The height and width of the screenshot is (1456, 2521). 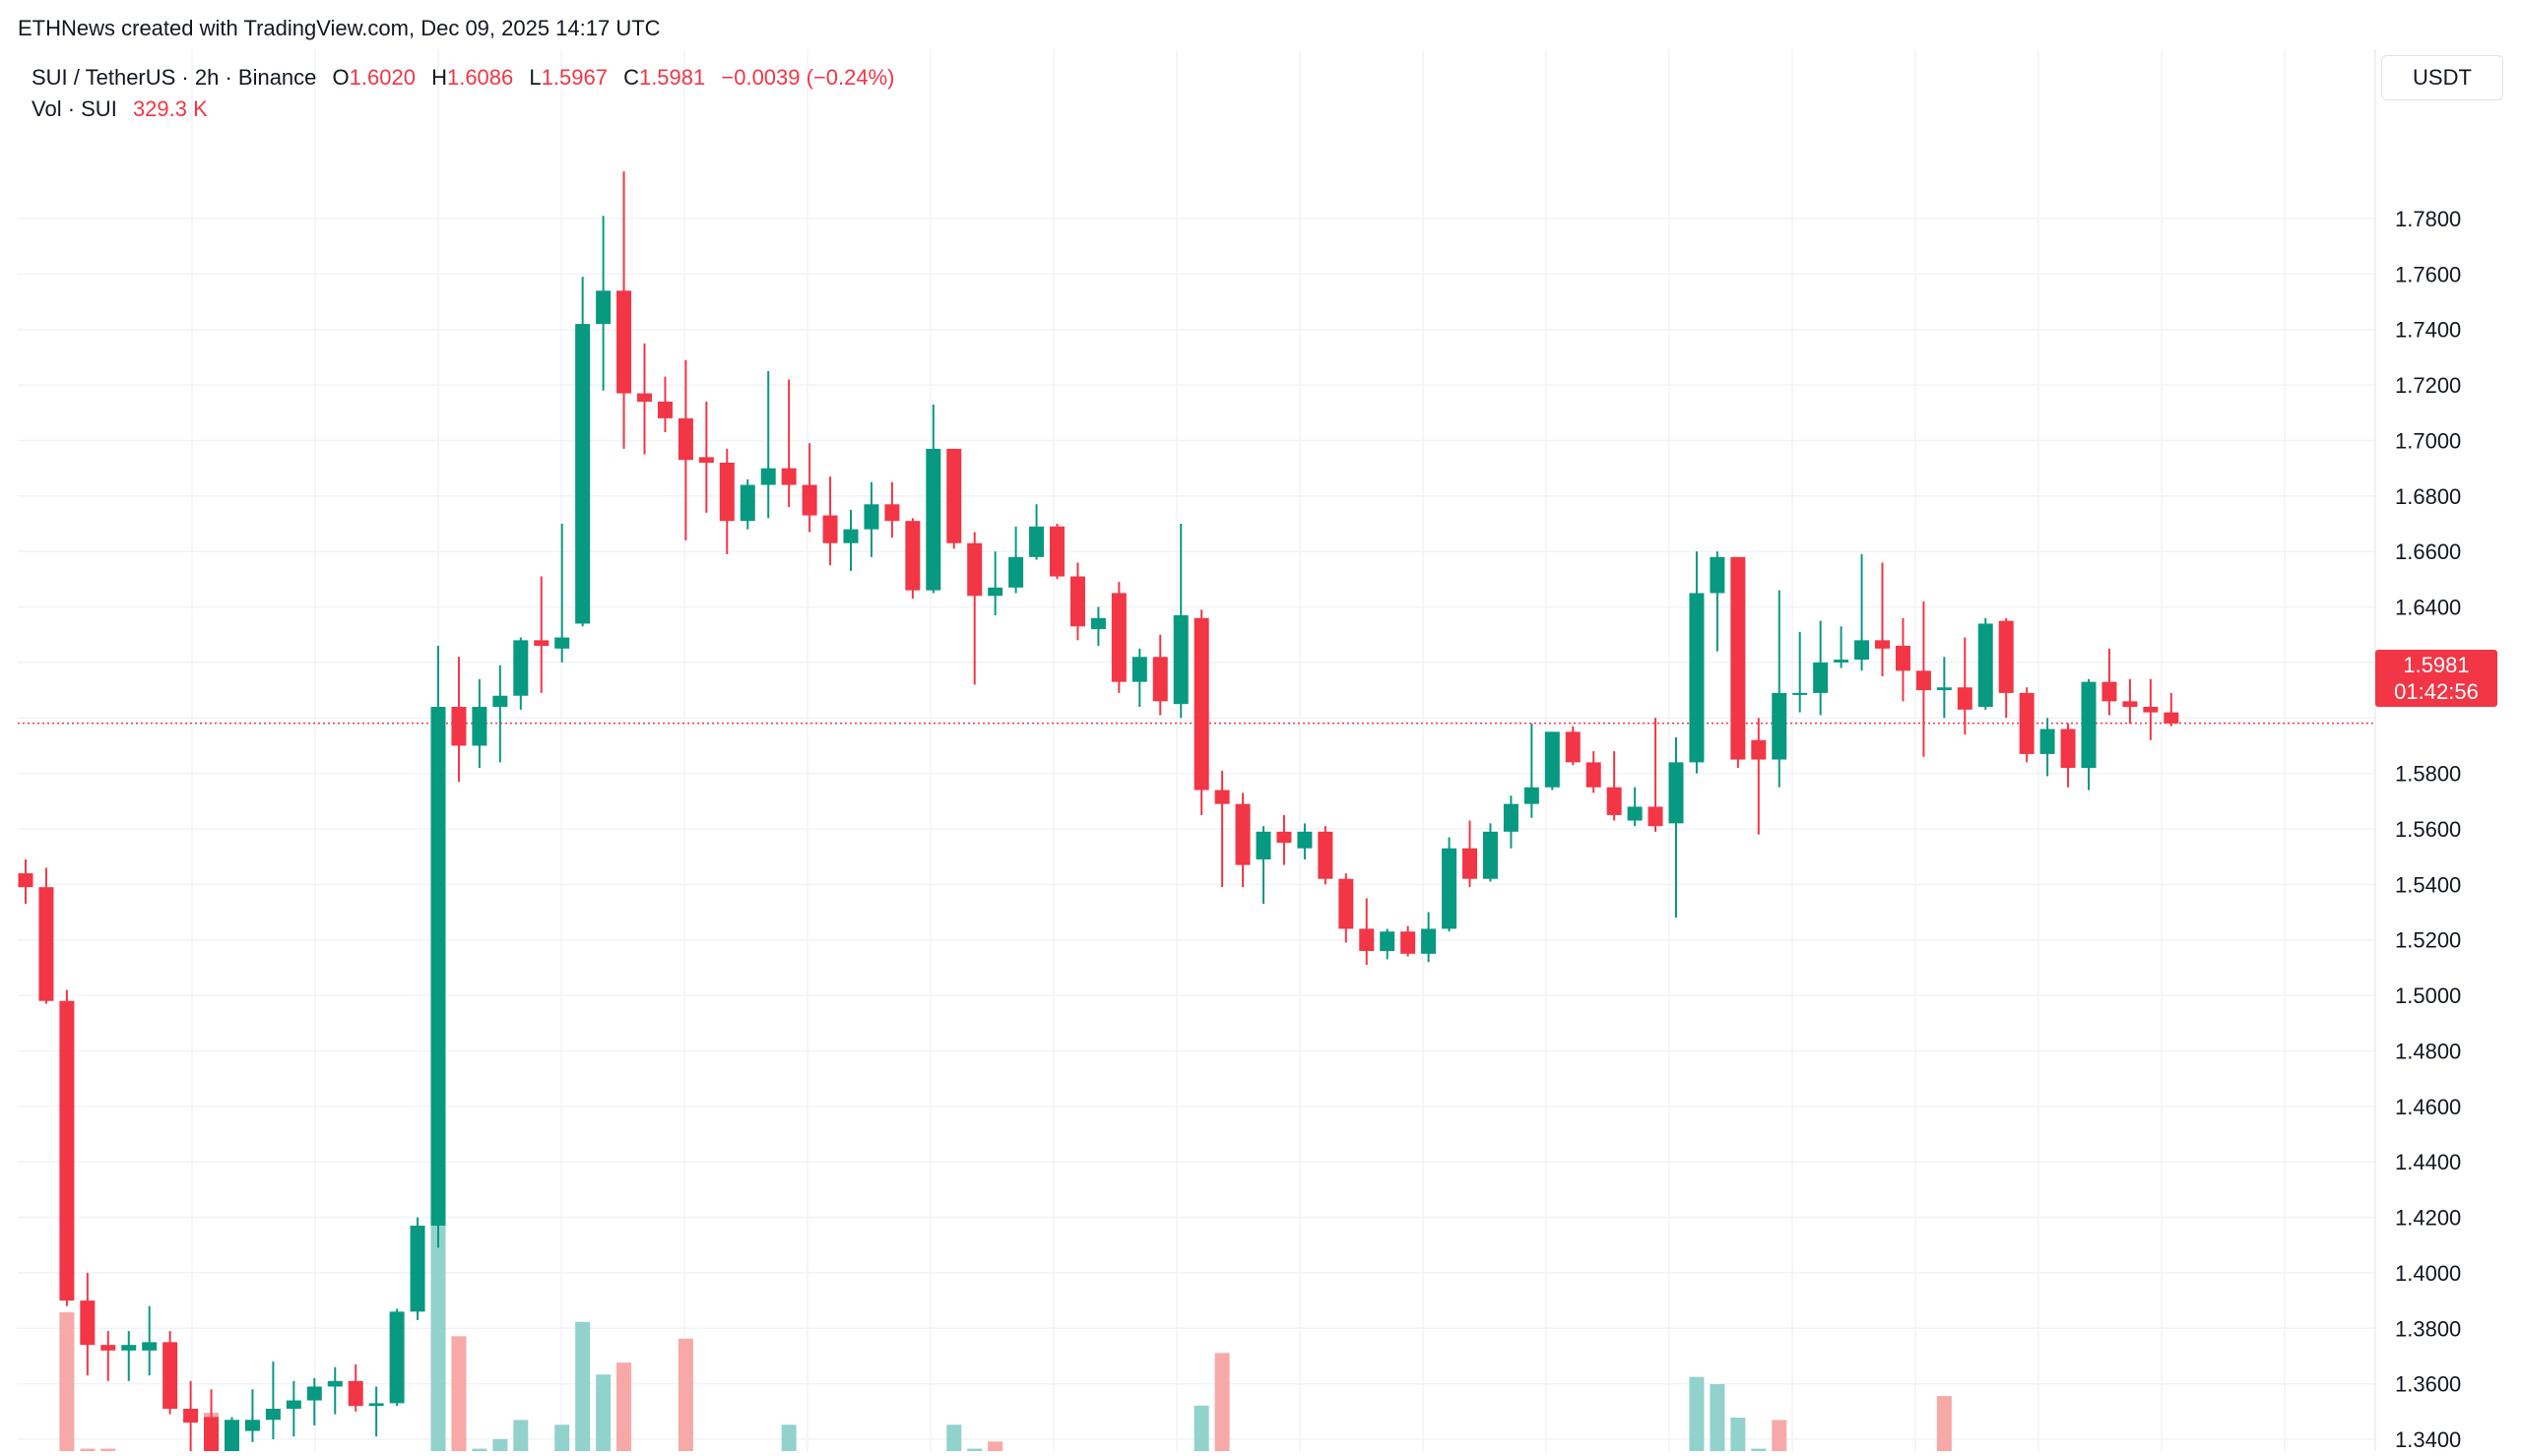 What do you see at coordinates (174, 77) in the screenshot?
I see `symbol-label: SUI / TetherUS · 2h · Binance` at bounding box center [174, 77].